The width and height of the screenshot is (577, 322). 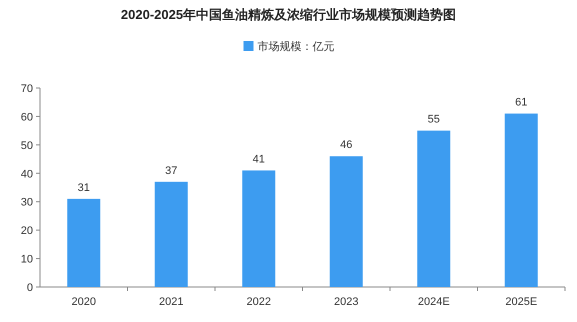 What do you see at coordinates (434, 302) in the screenshot?
I see `x-tick-label: 2024E` at bounding box center [434, 302].